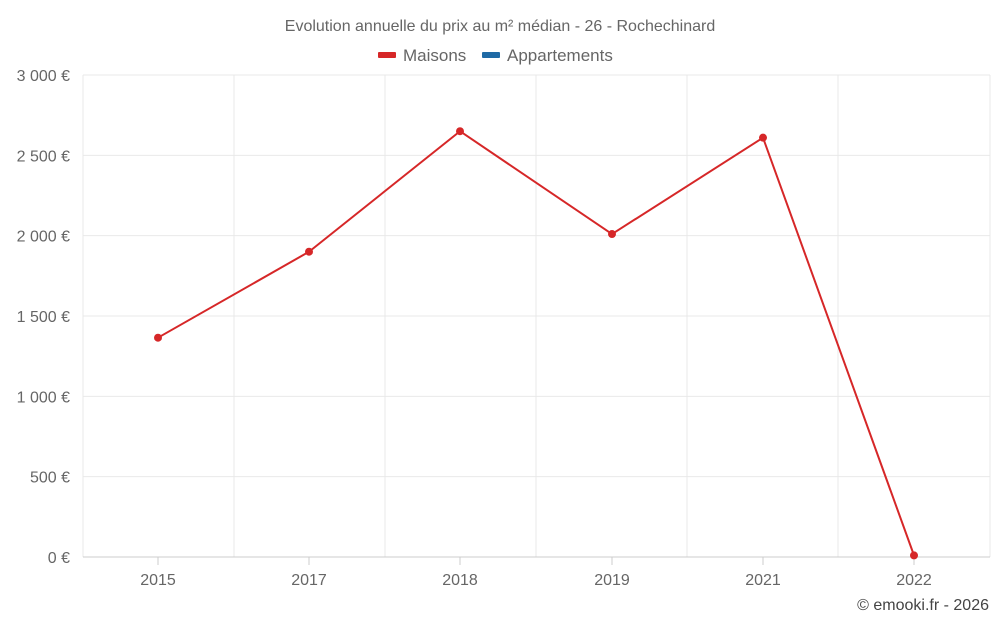 The width and height of the screenshot is (1000, 625). Describe the element at coordinates (434, 55) in the screenshot. I see `legend-label: Maisons` at that location.